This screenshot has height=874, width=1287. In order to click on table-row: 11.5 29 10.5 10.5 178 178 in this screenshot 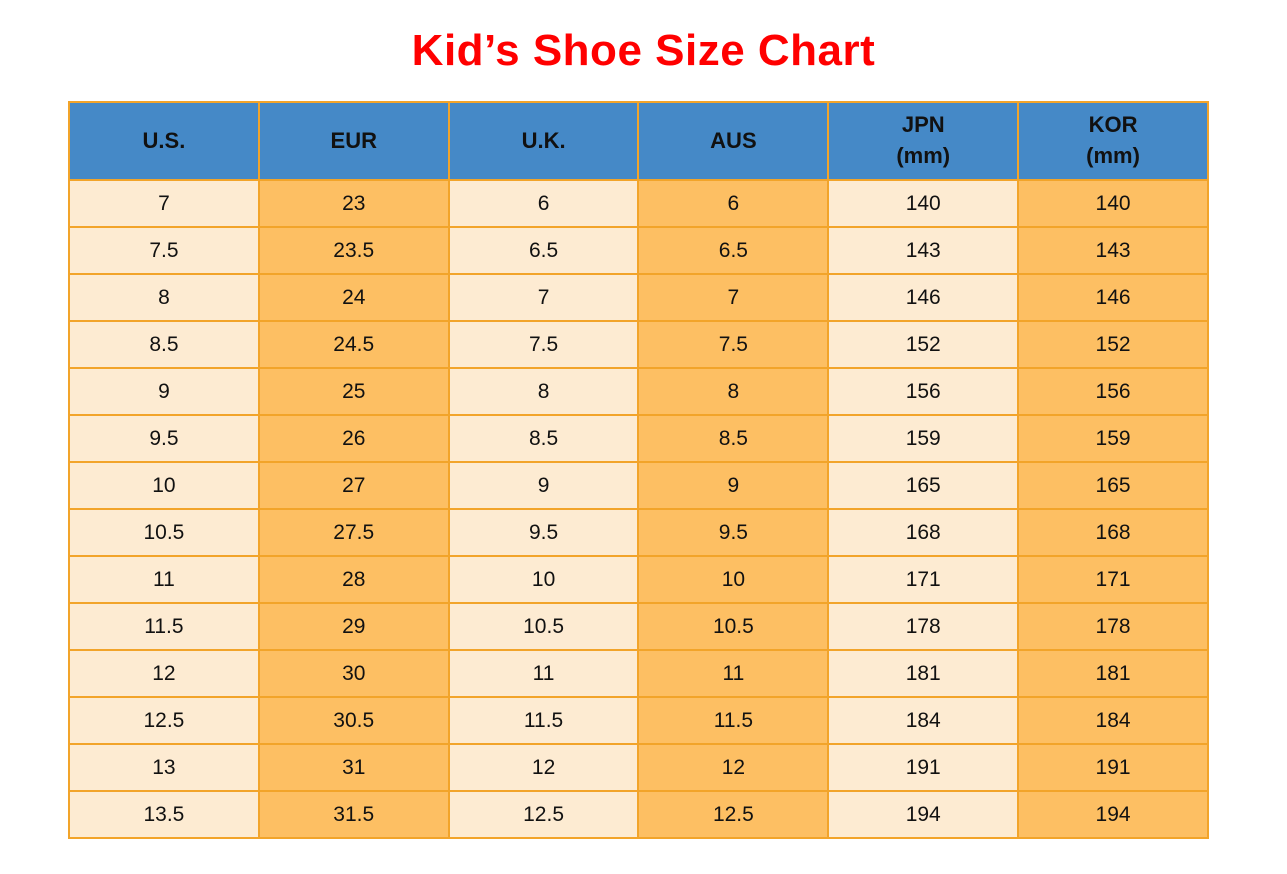, I will do `click(638, 626)`.